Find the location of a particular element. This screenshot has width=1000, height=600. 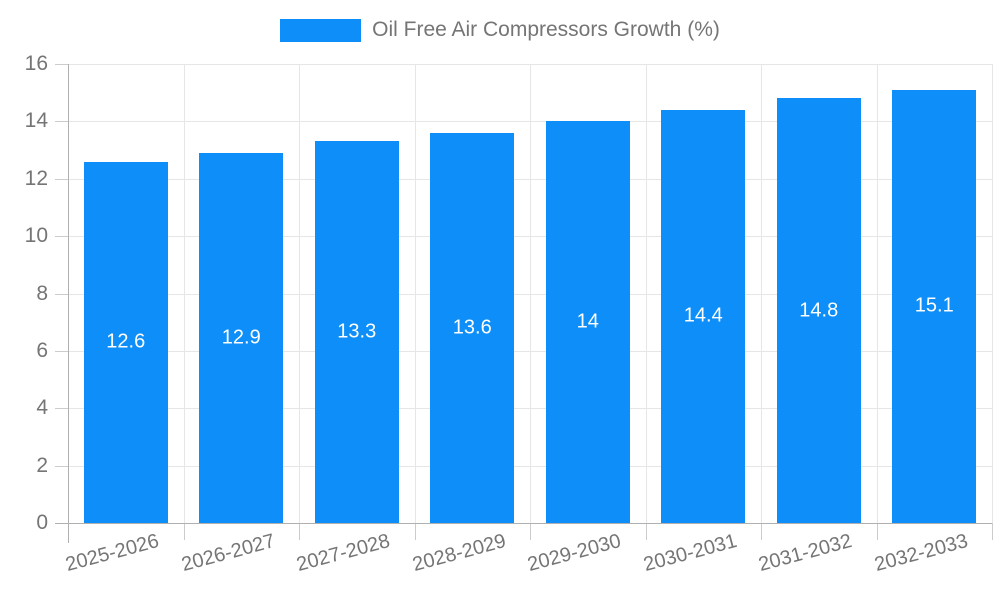

y-tick-label: 16 is located at coordinates (36, 63).